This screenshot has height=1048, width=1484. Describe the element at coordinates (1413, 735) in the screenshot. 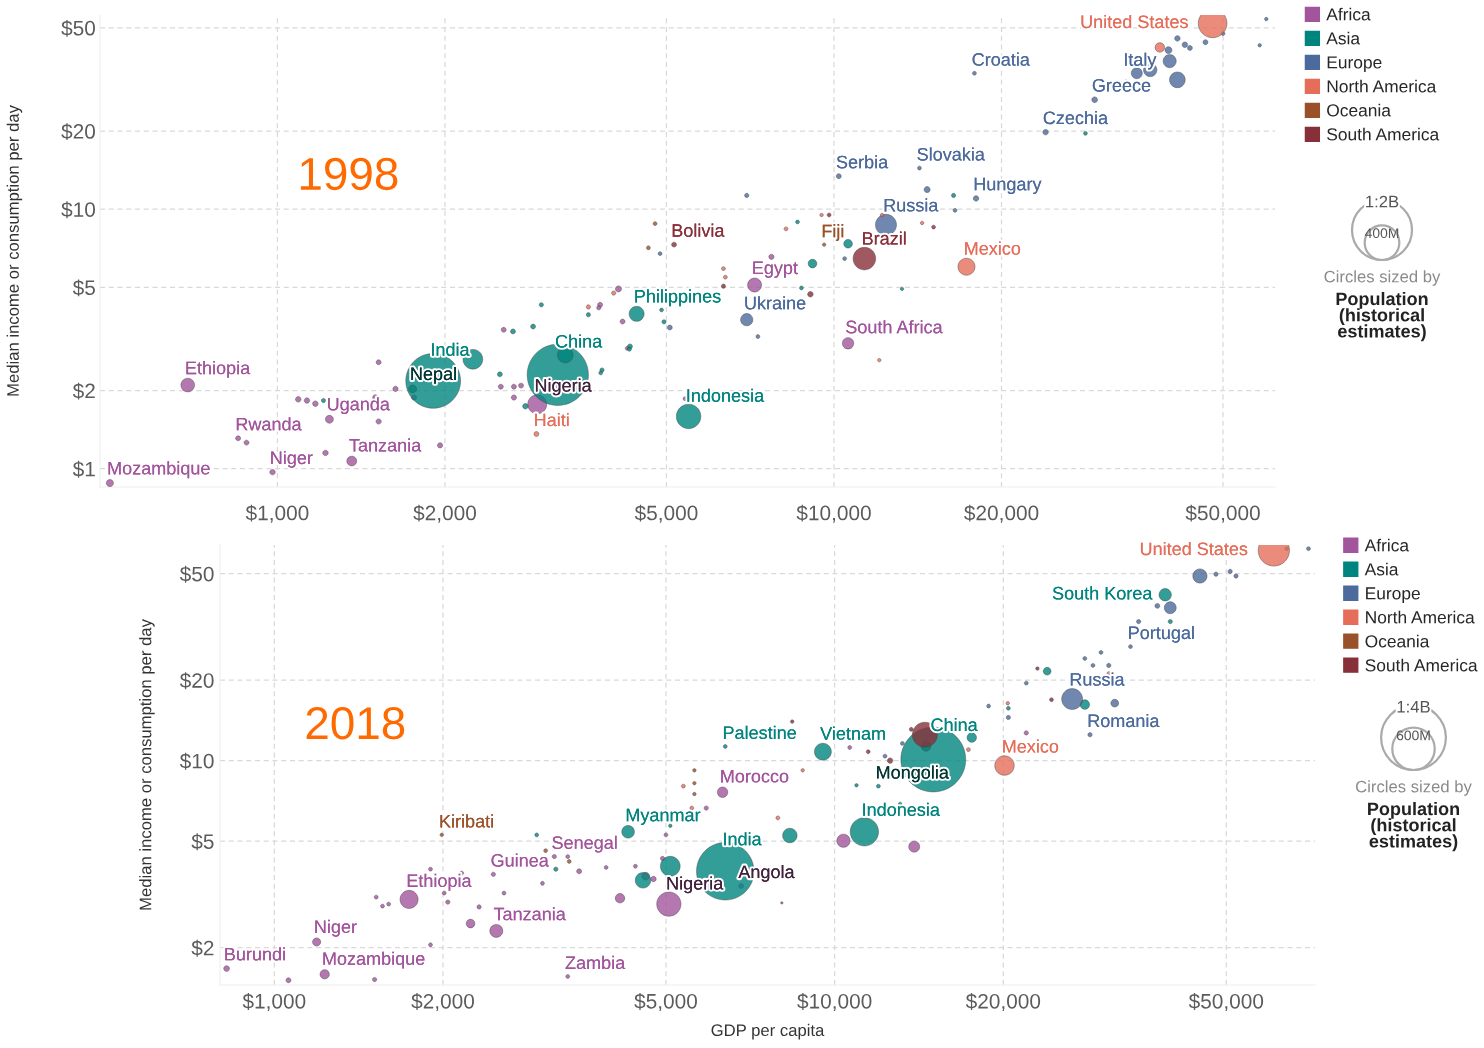

I see `legend-label: 600M` at that location.